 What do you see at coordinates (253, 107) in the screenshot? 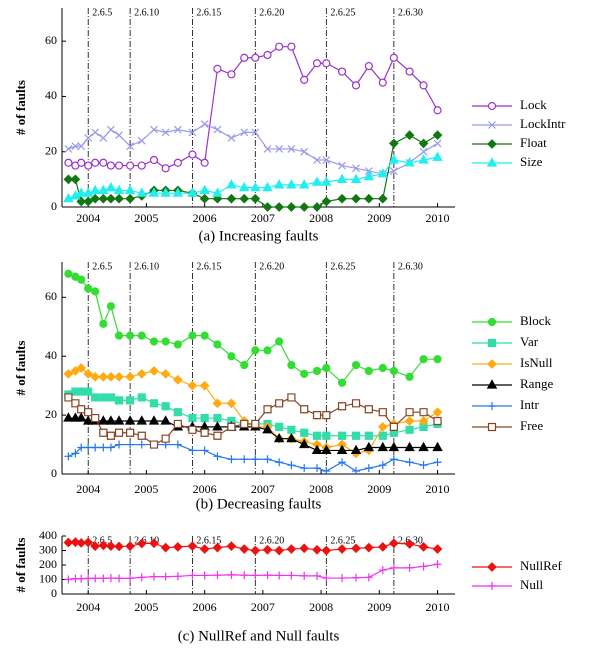
I see `series-line` at bounding box center [253, 107].